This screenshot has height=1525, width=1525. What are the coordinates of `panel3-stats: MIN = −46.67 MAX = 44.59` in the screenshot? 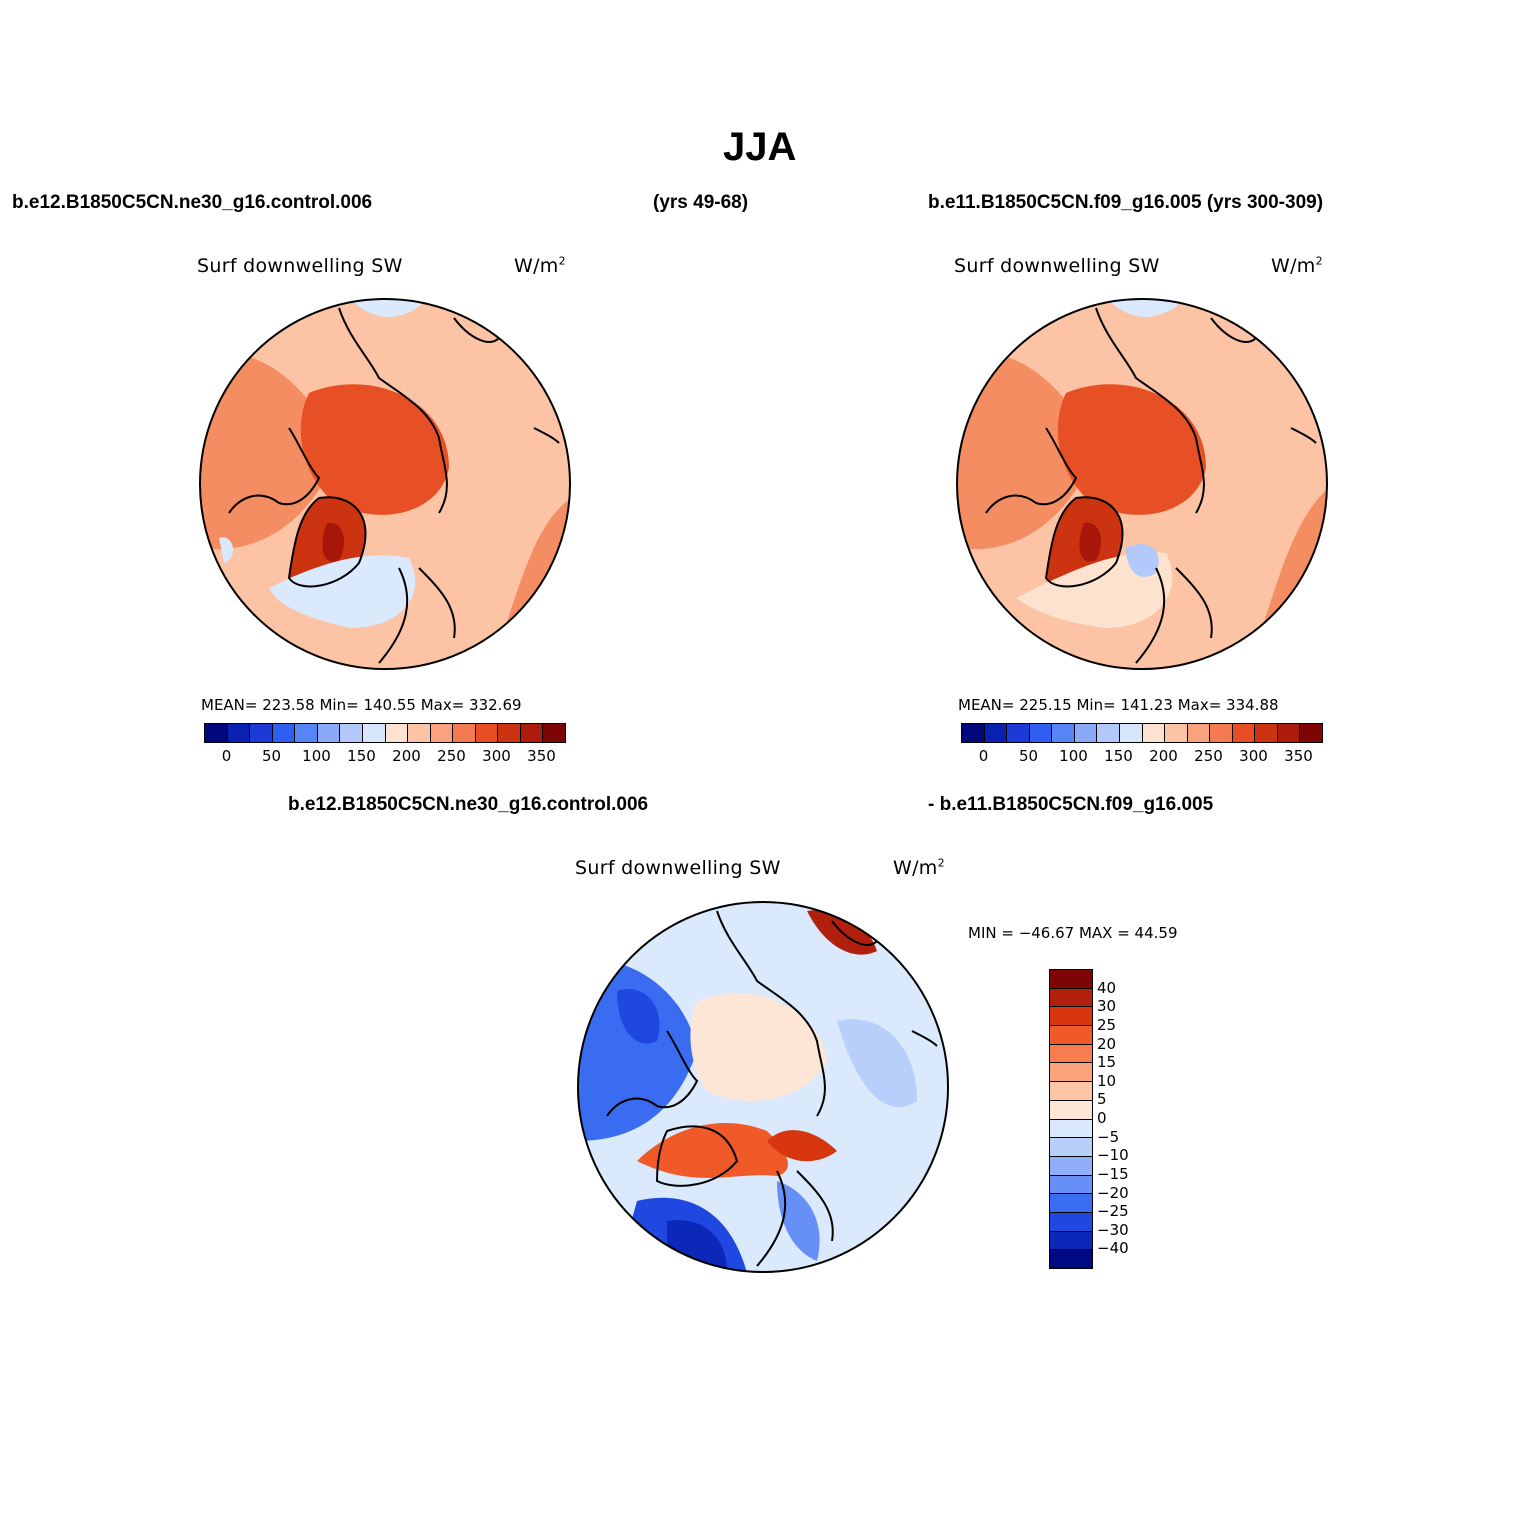 It's located at (1073, 933).